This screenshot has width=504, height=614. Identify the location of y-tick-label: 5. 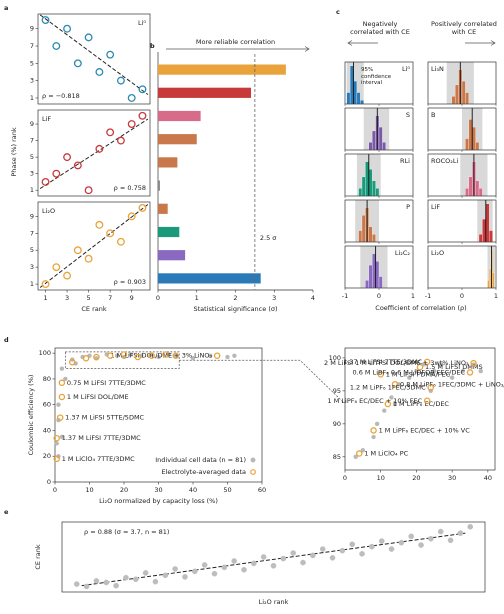
(32, 63).